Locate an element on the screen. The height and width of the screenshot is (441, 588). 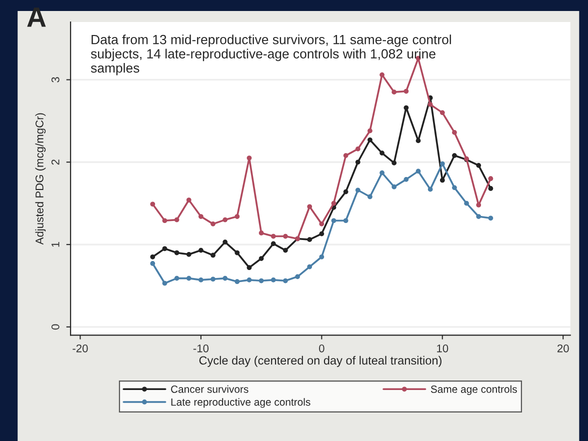
y-tick-label: 3 is located at coordinates (55, 79).